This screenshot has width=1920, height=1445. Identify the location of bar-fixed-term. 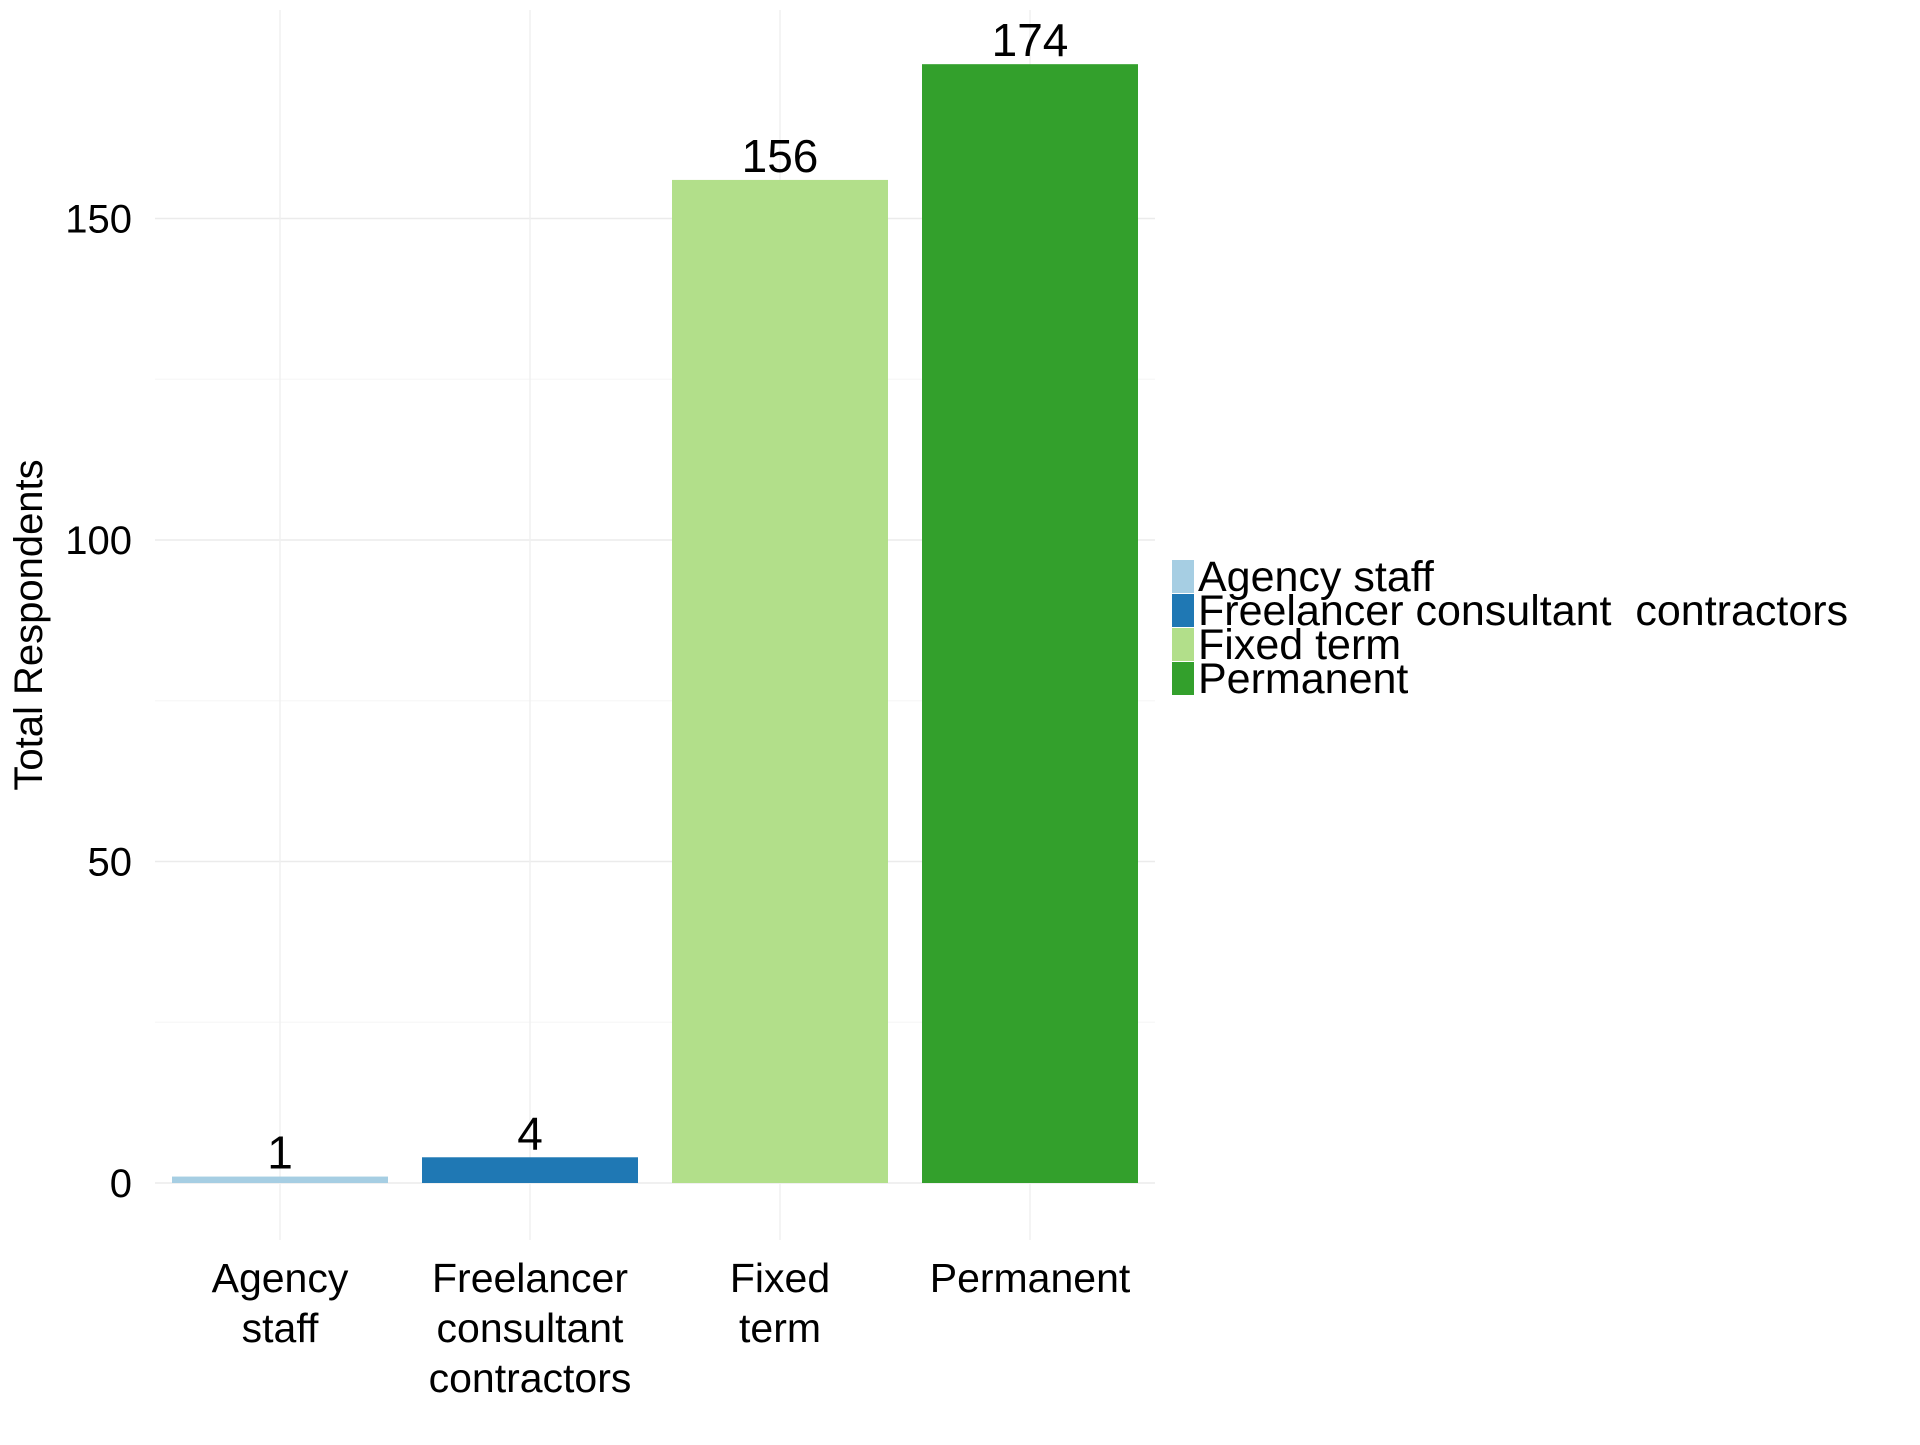
(780, 681).